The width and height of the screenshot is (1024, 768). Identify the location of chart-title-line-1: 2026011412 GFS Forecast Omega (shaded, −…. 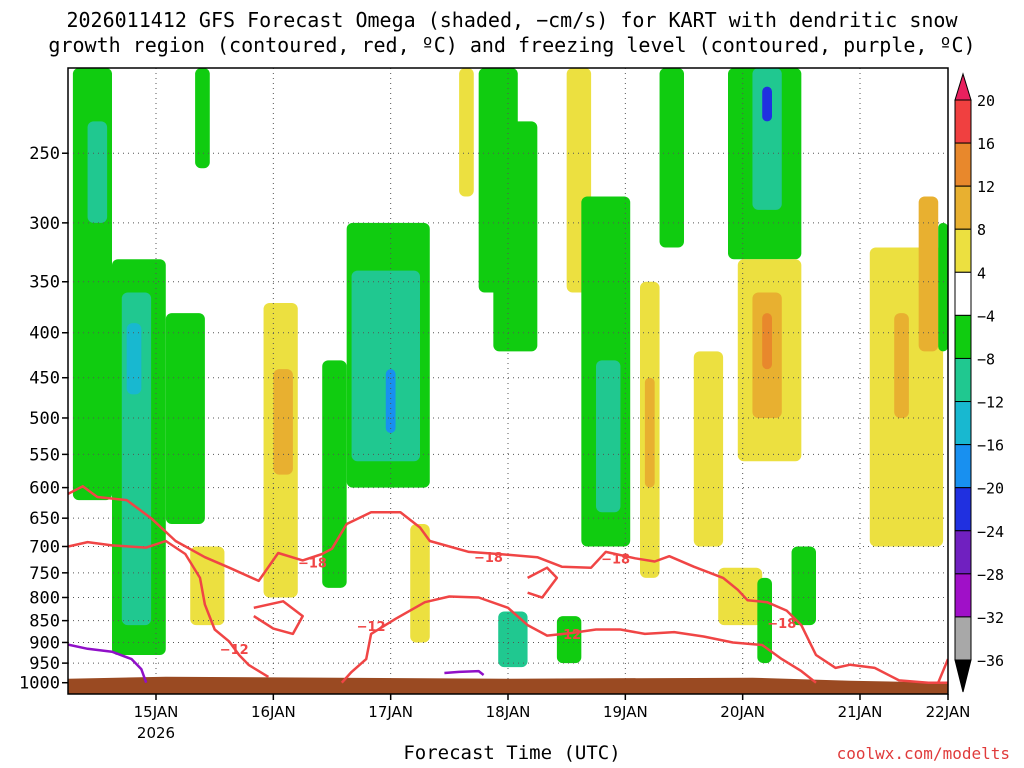
(512, 20).